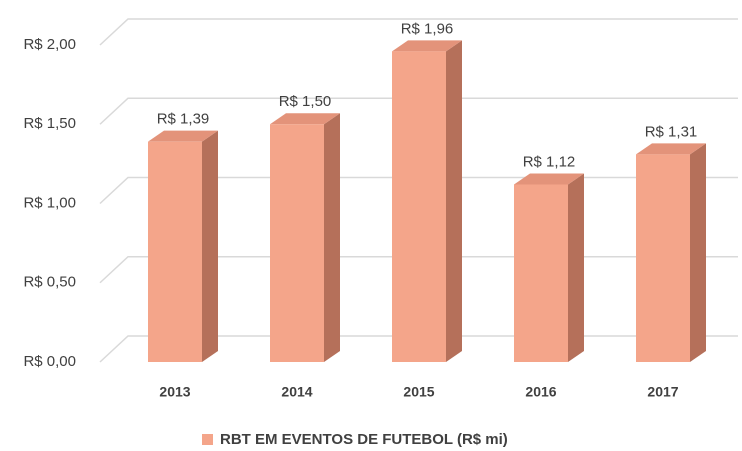 This screenshot has height=451, width=742. I want to click on value-label: R$ 1,50, so click(305, 101).